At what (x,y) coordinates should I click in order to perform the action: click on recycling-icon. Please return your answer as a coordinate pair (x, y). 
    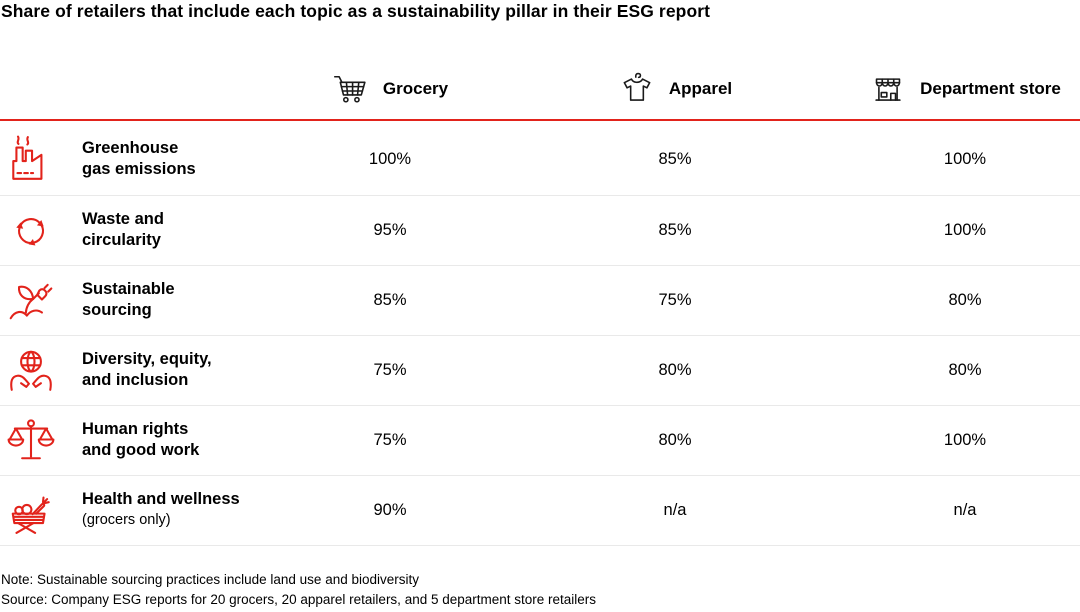
    Looking at the image, I should click on (30, 232).